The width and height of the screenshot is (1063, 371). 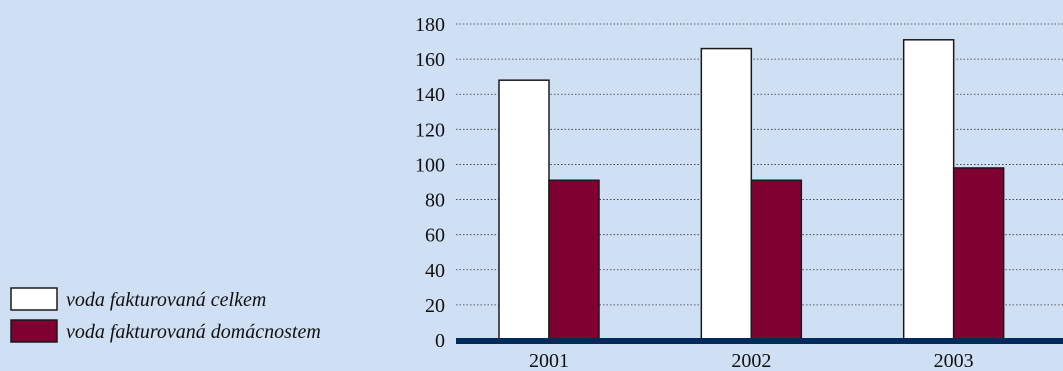 I want to click on y-tick-label-20: 20, so click(x=435, y=306).